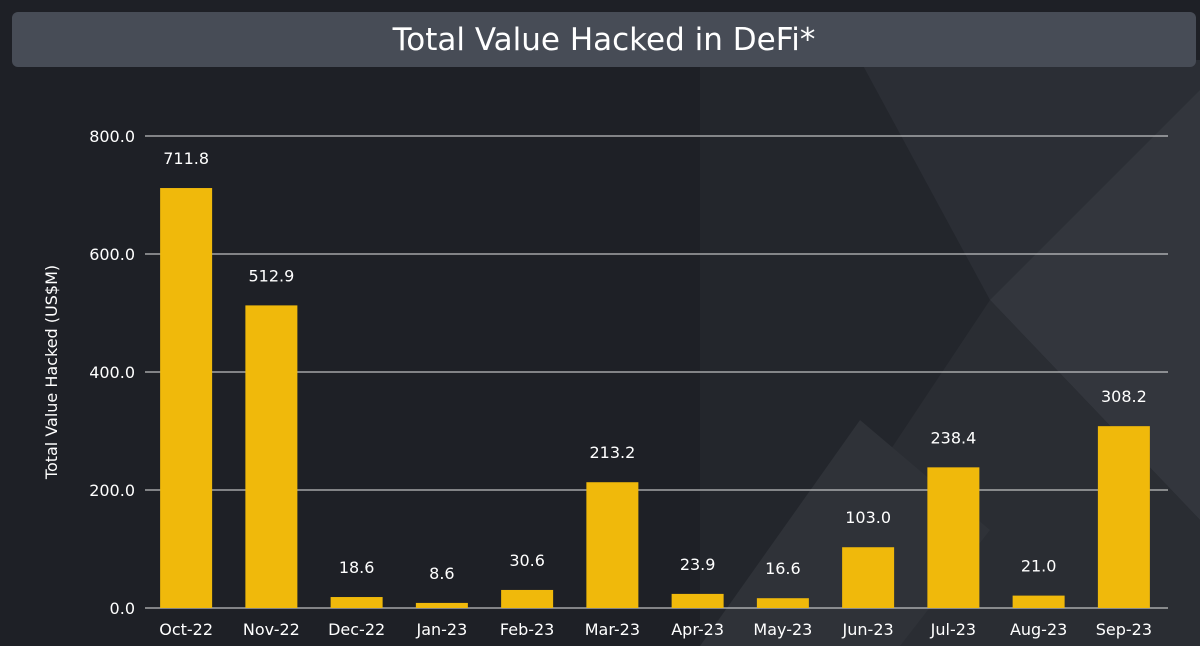  I want to click on data-label: 18.6, so click(357, 567).